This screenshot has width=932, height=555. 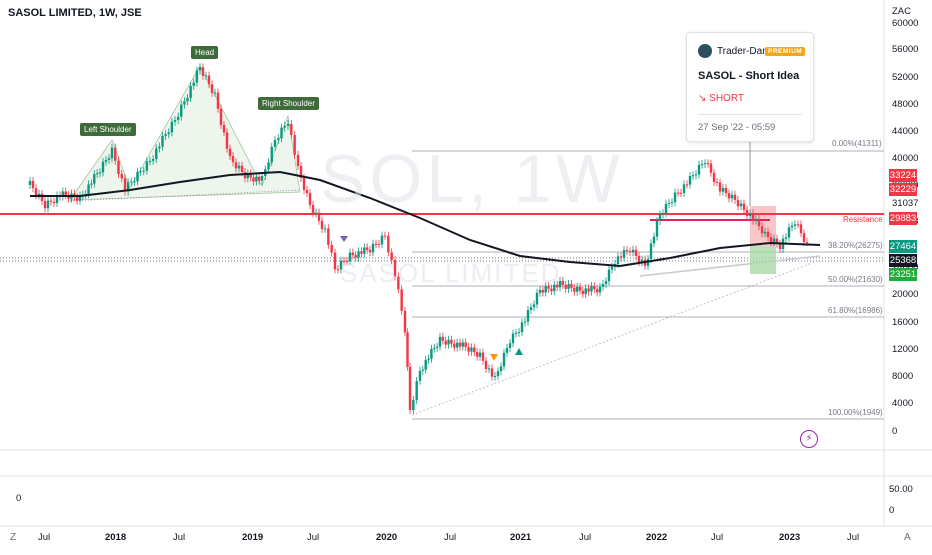 I want to click on price-axis-label: 8000, so click(x=903, y=376).